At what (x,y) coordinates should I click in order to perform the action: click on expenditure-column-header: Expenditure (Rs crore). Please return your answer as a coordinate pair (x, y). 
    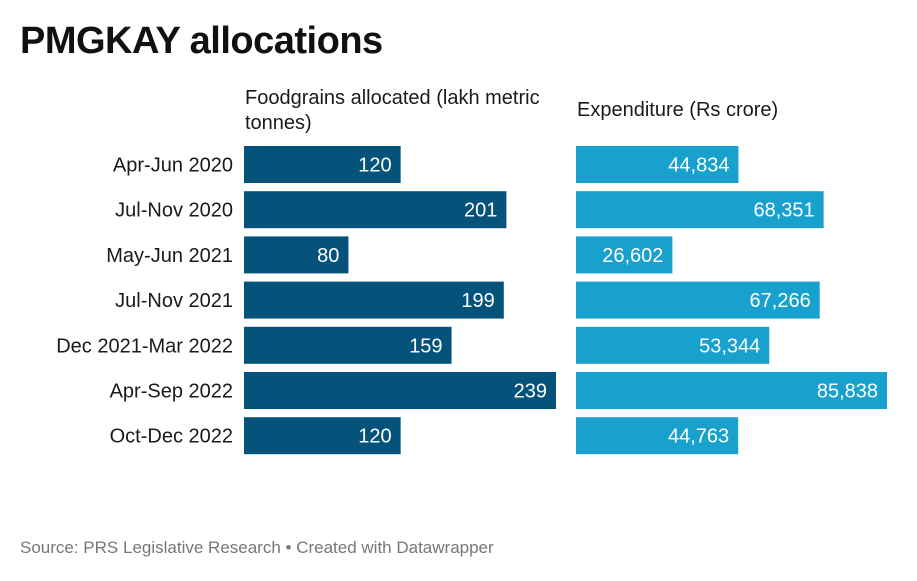
    Looking at the image, I should click on (678, 110).